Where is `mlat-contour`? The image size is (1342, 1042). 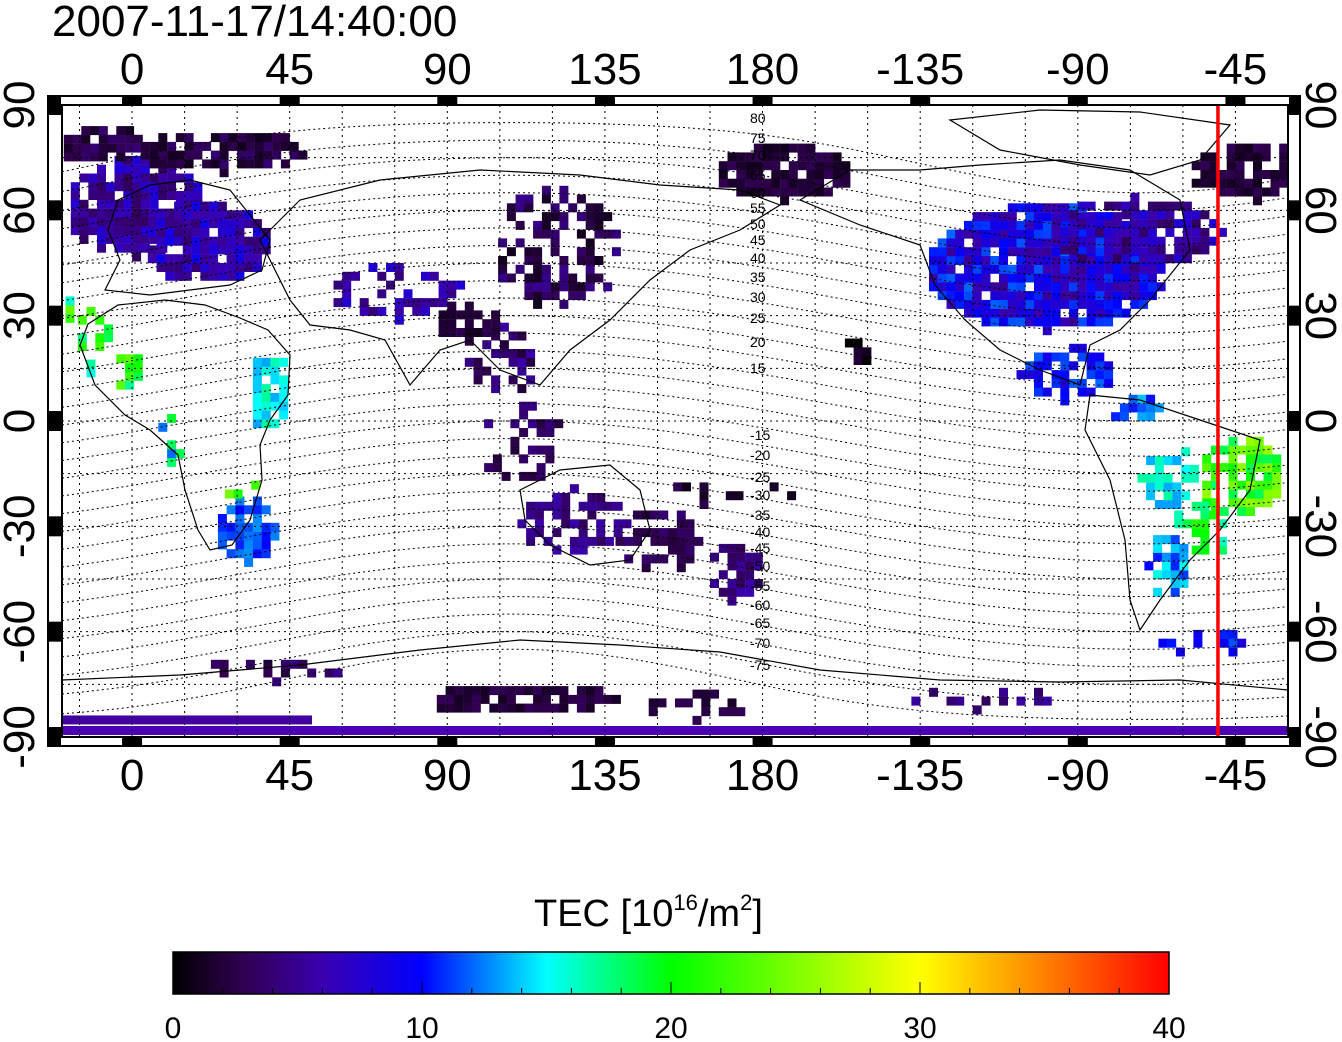
mlat-contour is located at coordinates (675, 491).